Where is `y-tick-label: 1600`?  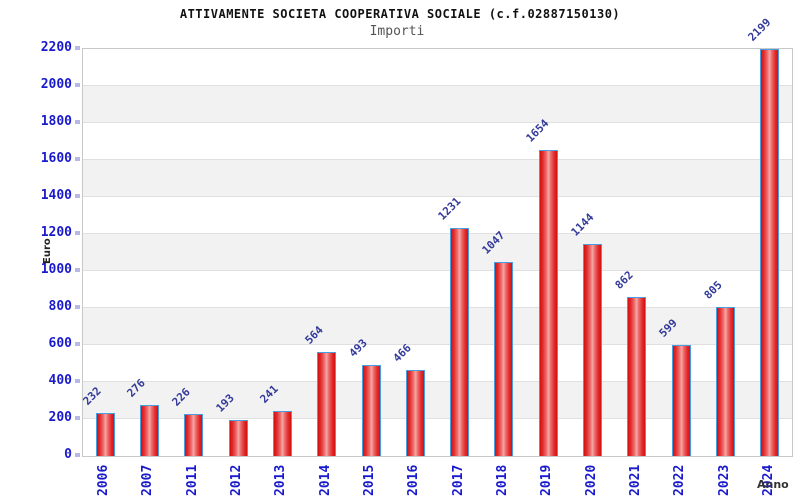 y-tick-label: 1600 is located at coordinates (56, 158).